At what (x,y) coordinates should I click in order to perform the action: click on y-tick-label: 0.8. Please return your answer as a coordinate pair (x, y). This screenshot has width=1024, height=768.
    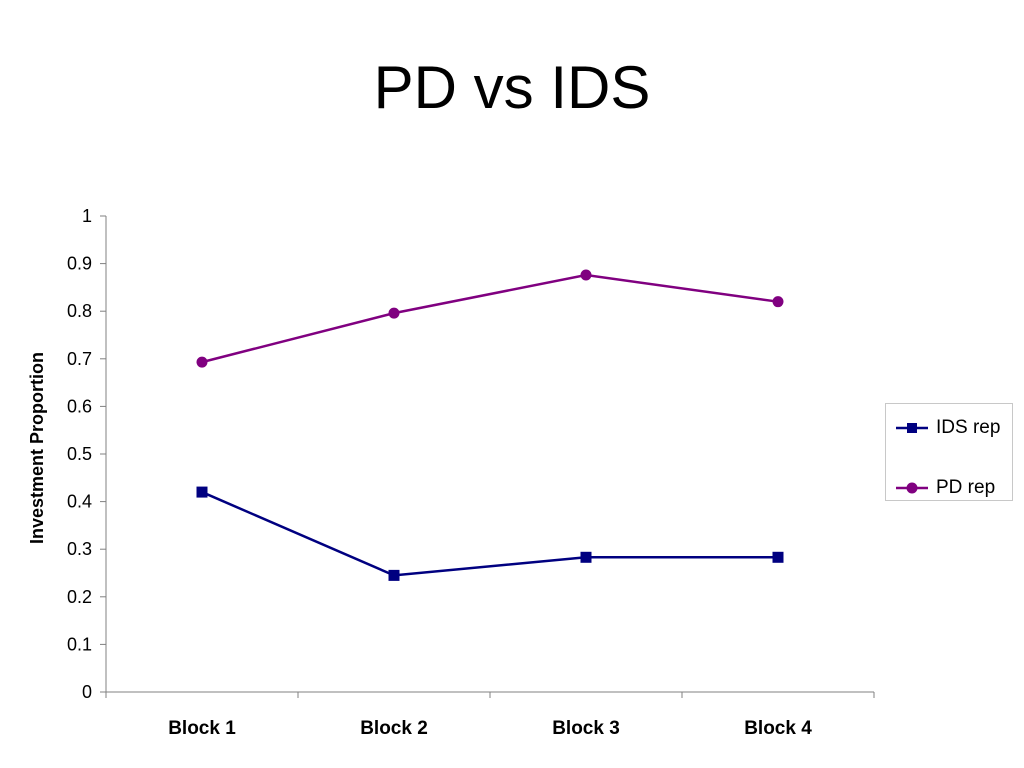
    Looking at the image, I should click on (79, 311).